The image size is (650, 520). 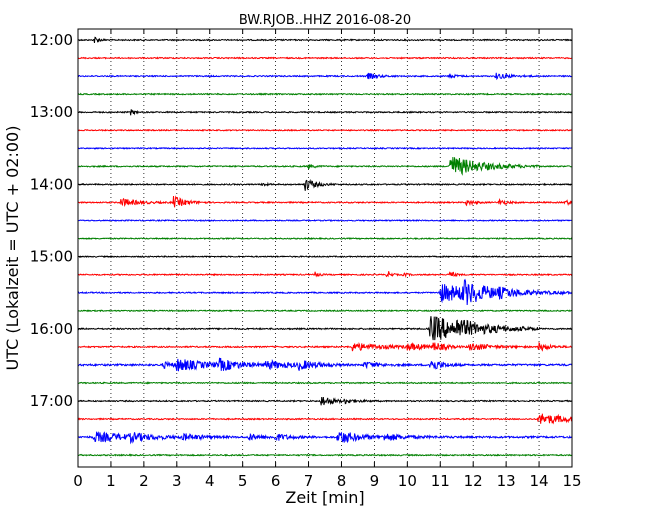 What do you see at coordinates (325, 20) in the screenshot?
I see `chart-title: BW.RJOB..HHZ 2016-08-20` at bounding box center [325, 20].